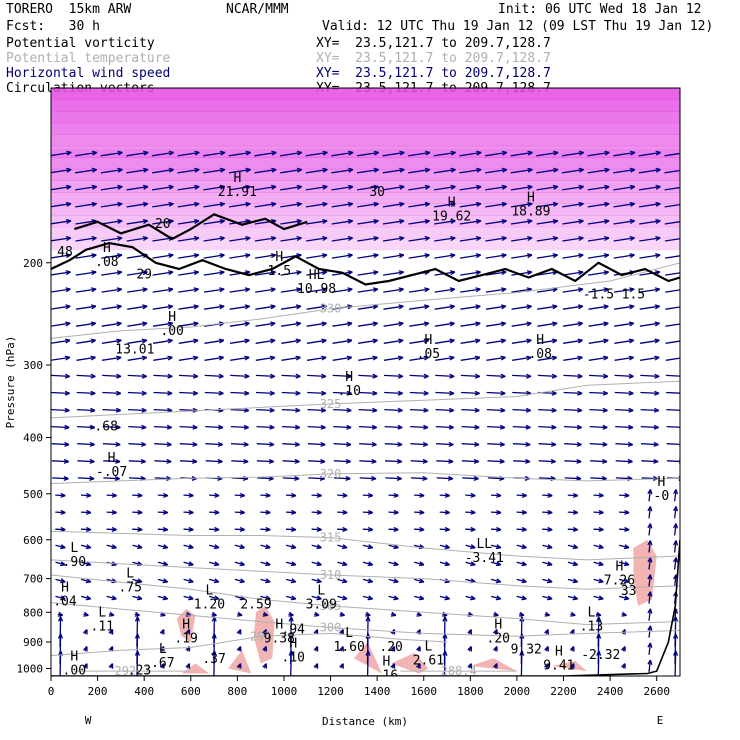 The height and width of the screenshot is (740, 740). Describe the element at coordinates (261, 636) in the screenshot. I see `theta-isoline-label: 295` at that location.